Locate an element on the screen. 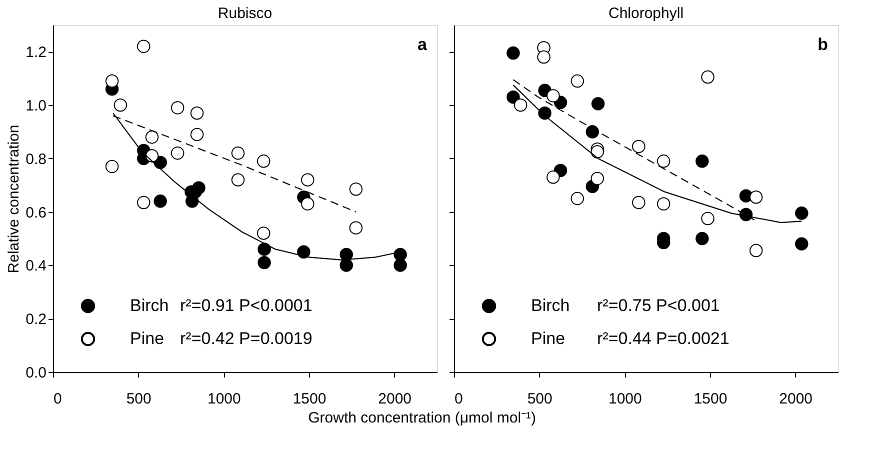 Image resolution: width=884 pixels, height=464 pixels. y-tick-label: 0.0 is located at coordinates (36, 373).